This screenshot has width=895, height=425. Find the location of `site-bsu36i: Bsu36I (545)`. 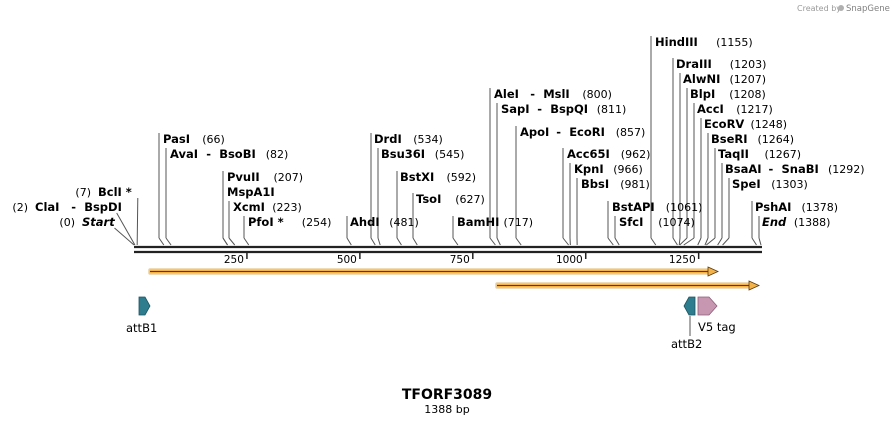

site-bsu36i: Bsu36I (545) is located at coordinates (422, 154).